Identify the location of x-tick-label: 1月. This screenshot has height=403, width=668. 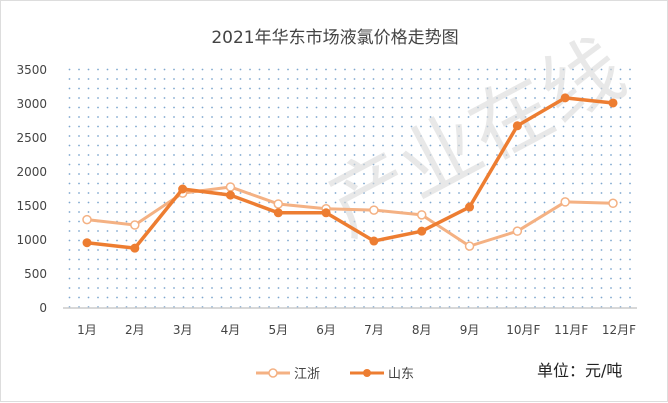
(87, 330).